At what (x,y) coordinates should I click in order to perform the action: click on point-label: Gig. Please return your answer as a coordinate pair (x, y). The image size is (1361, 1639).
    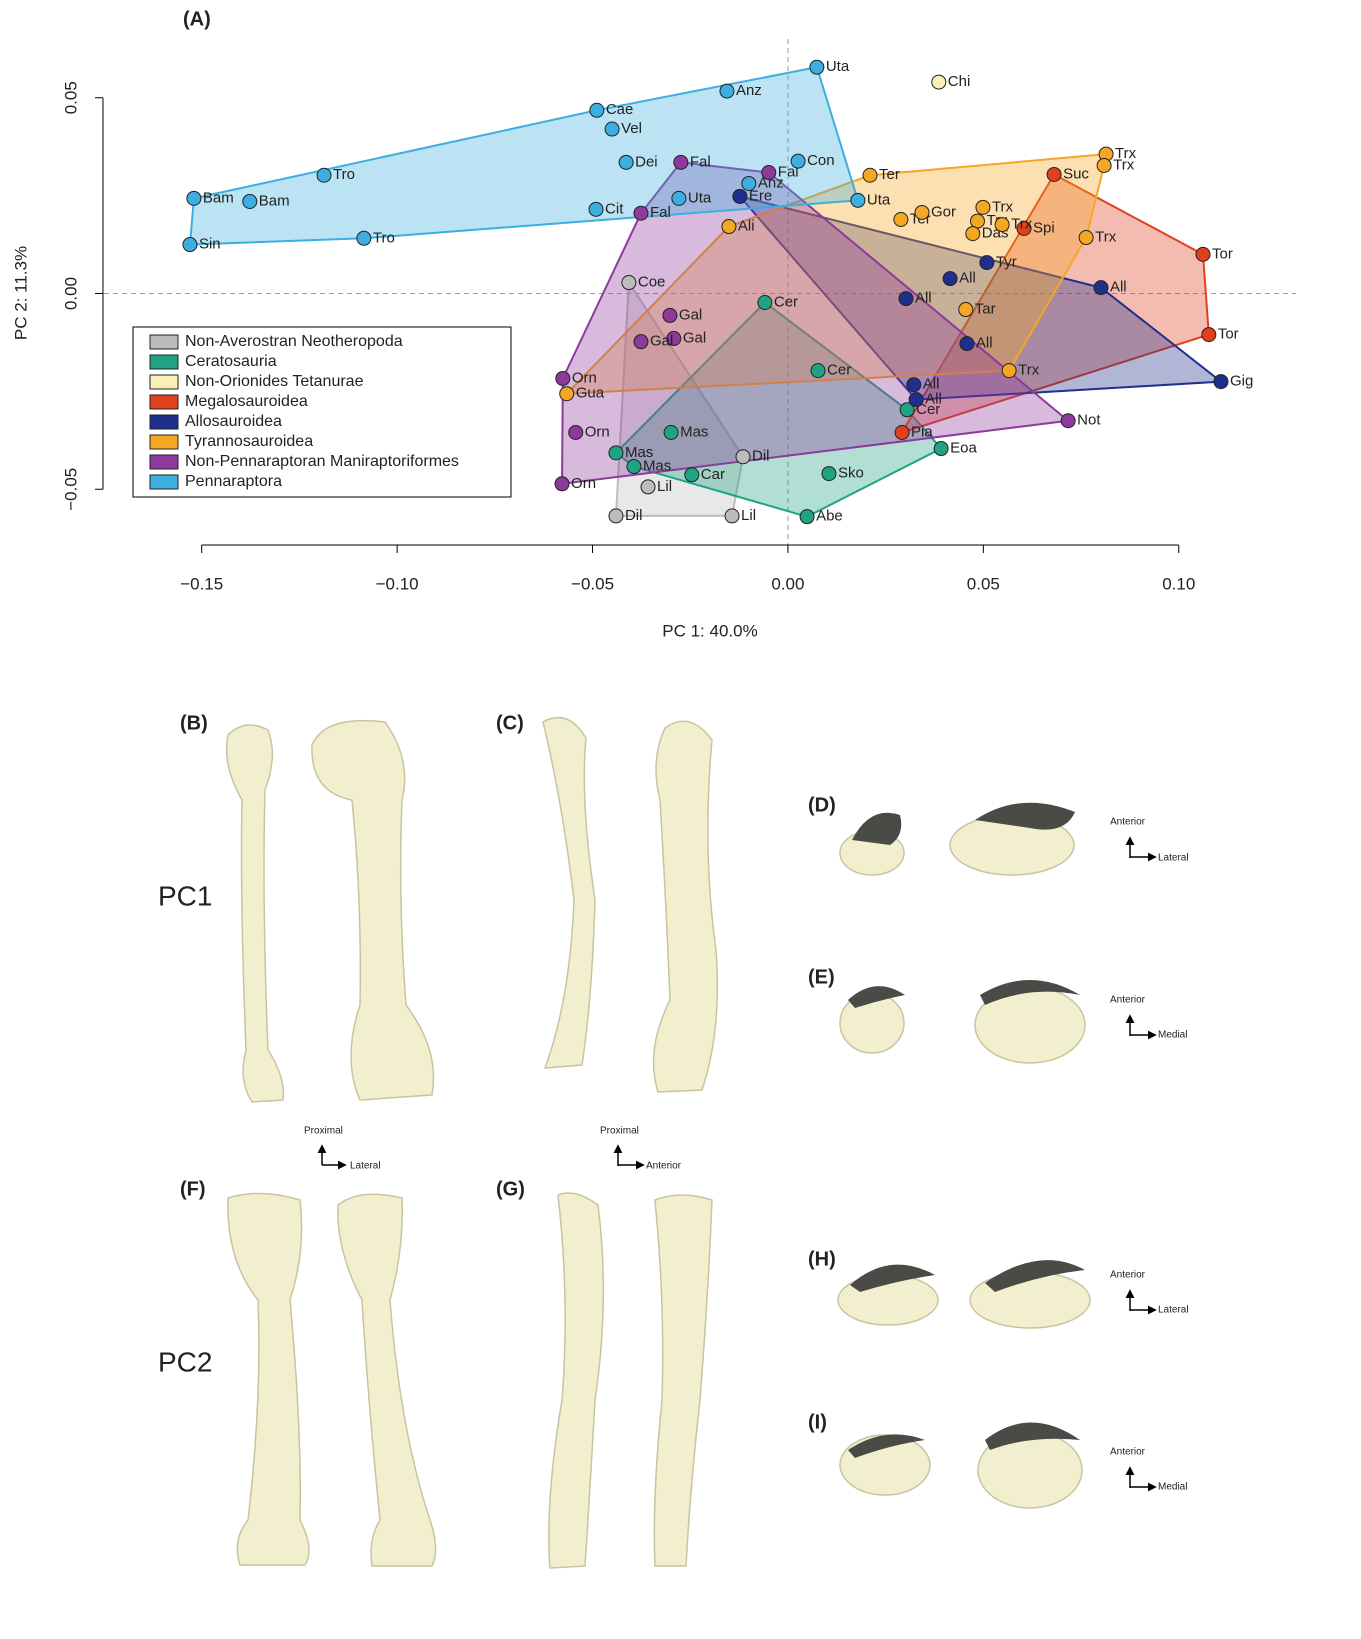
    Looking at the image, I should click on (1241, 381).